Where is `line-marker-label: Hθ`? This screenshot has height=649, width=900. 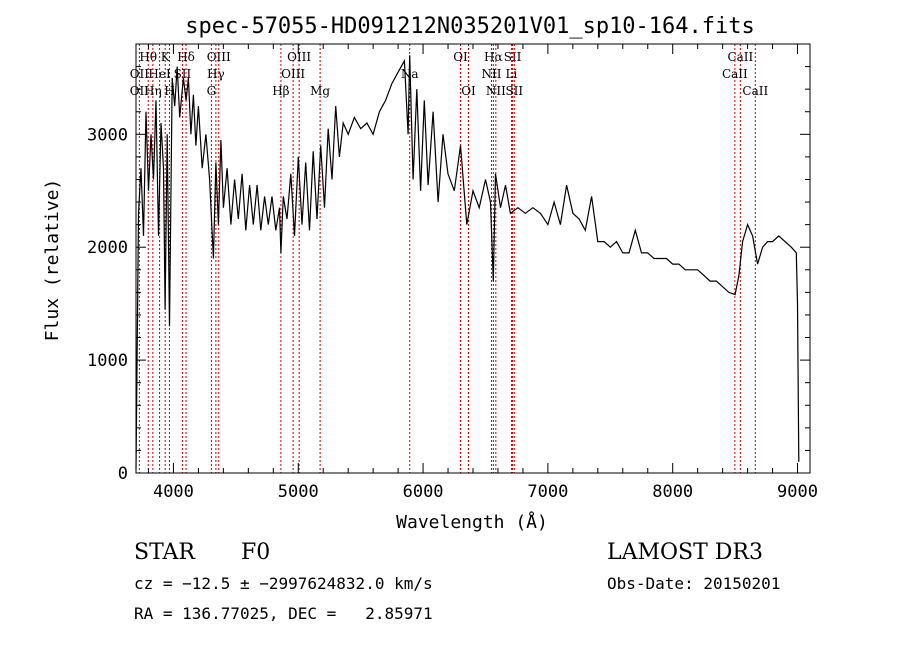
line-marker-label: Hθ is located at coordinates (148, 57).